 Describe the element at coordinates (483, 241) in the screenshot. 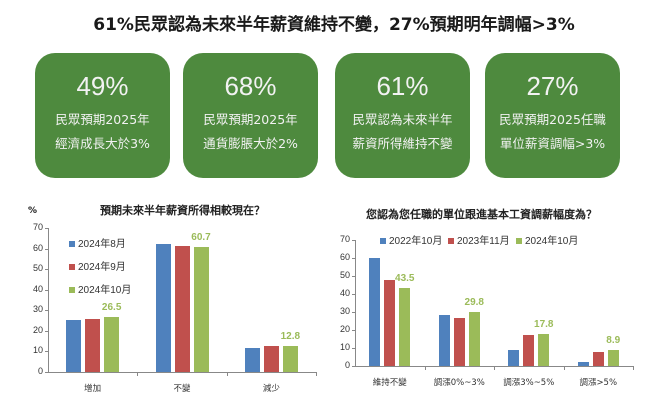

I see `legend-label: 2023年11月` at that location.